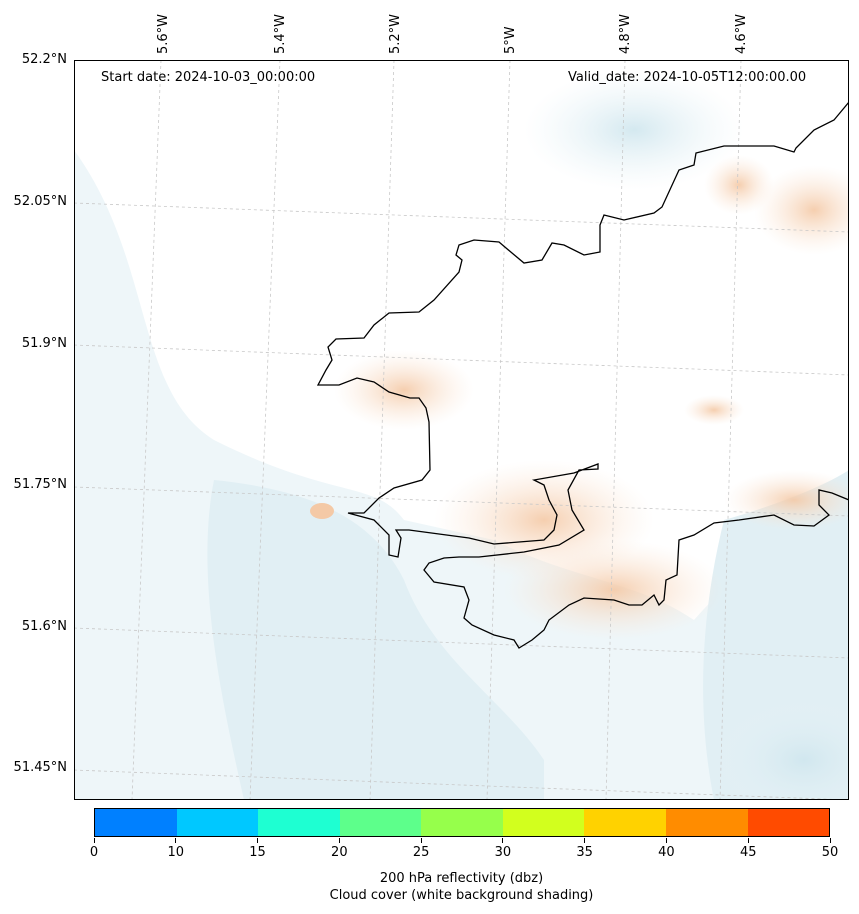 Image resolution: width=859 pixels, height=914 pixels. Describe the element at coordinates (461, 895) in the screenshot. I see `colorbar-label-2: Cloud cover (white background shading)` at that location.